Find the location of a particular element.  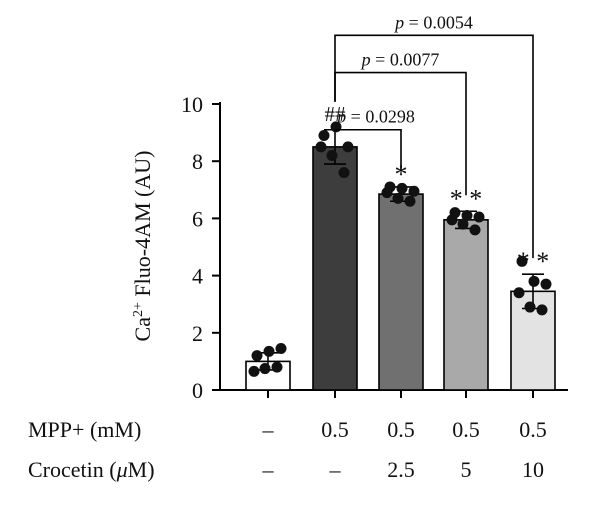

condition-value: 5 is located at coordinates (466, 469).